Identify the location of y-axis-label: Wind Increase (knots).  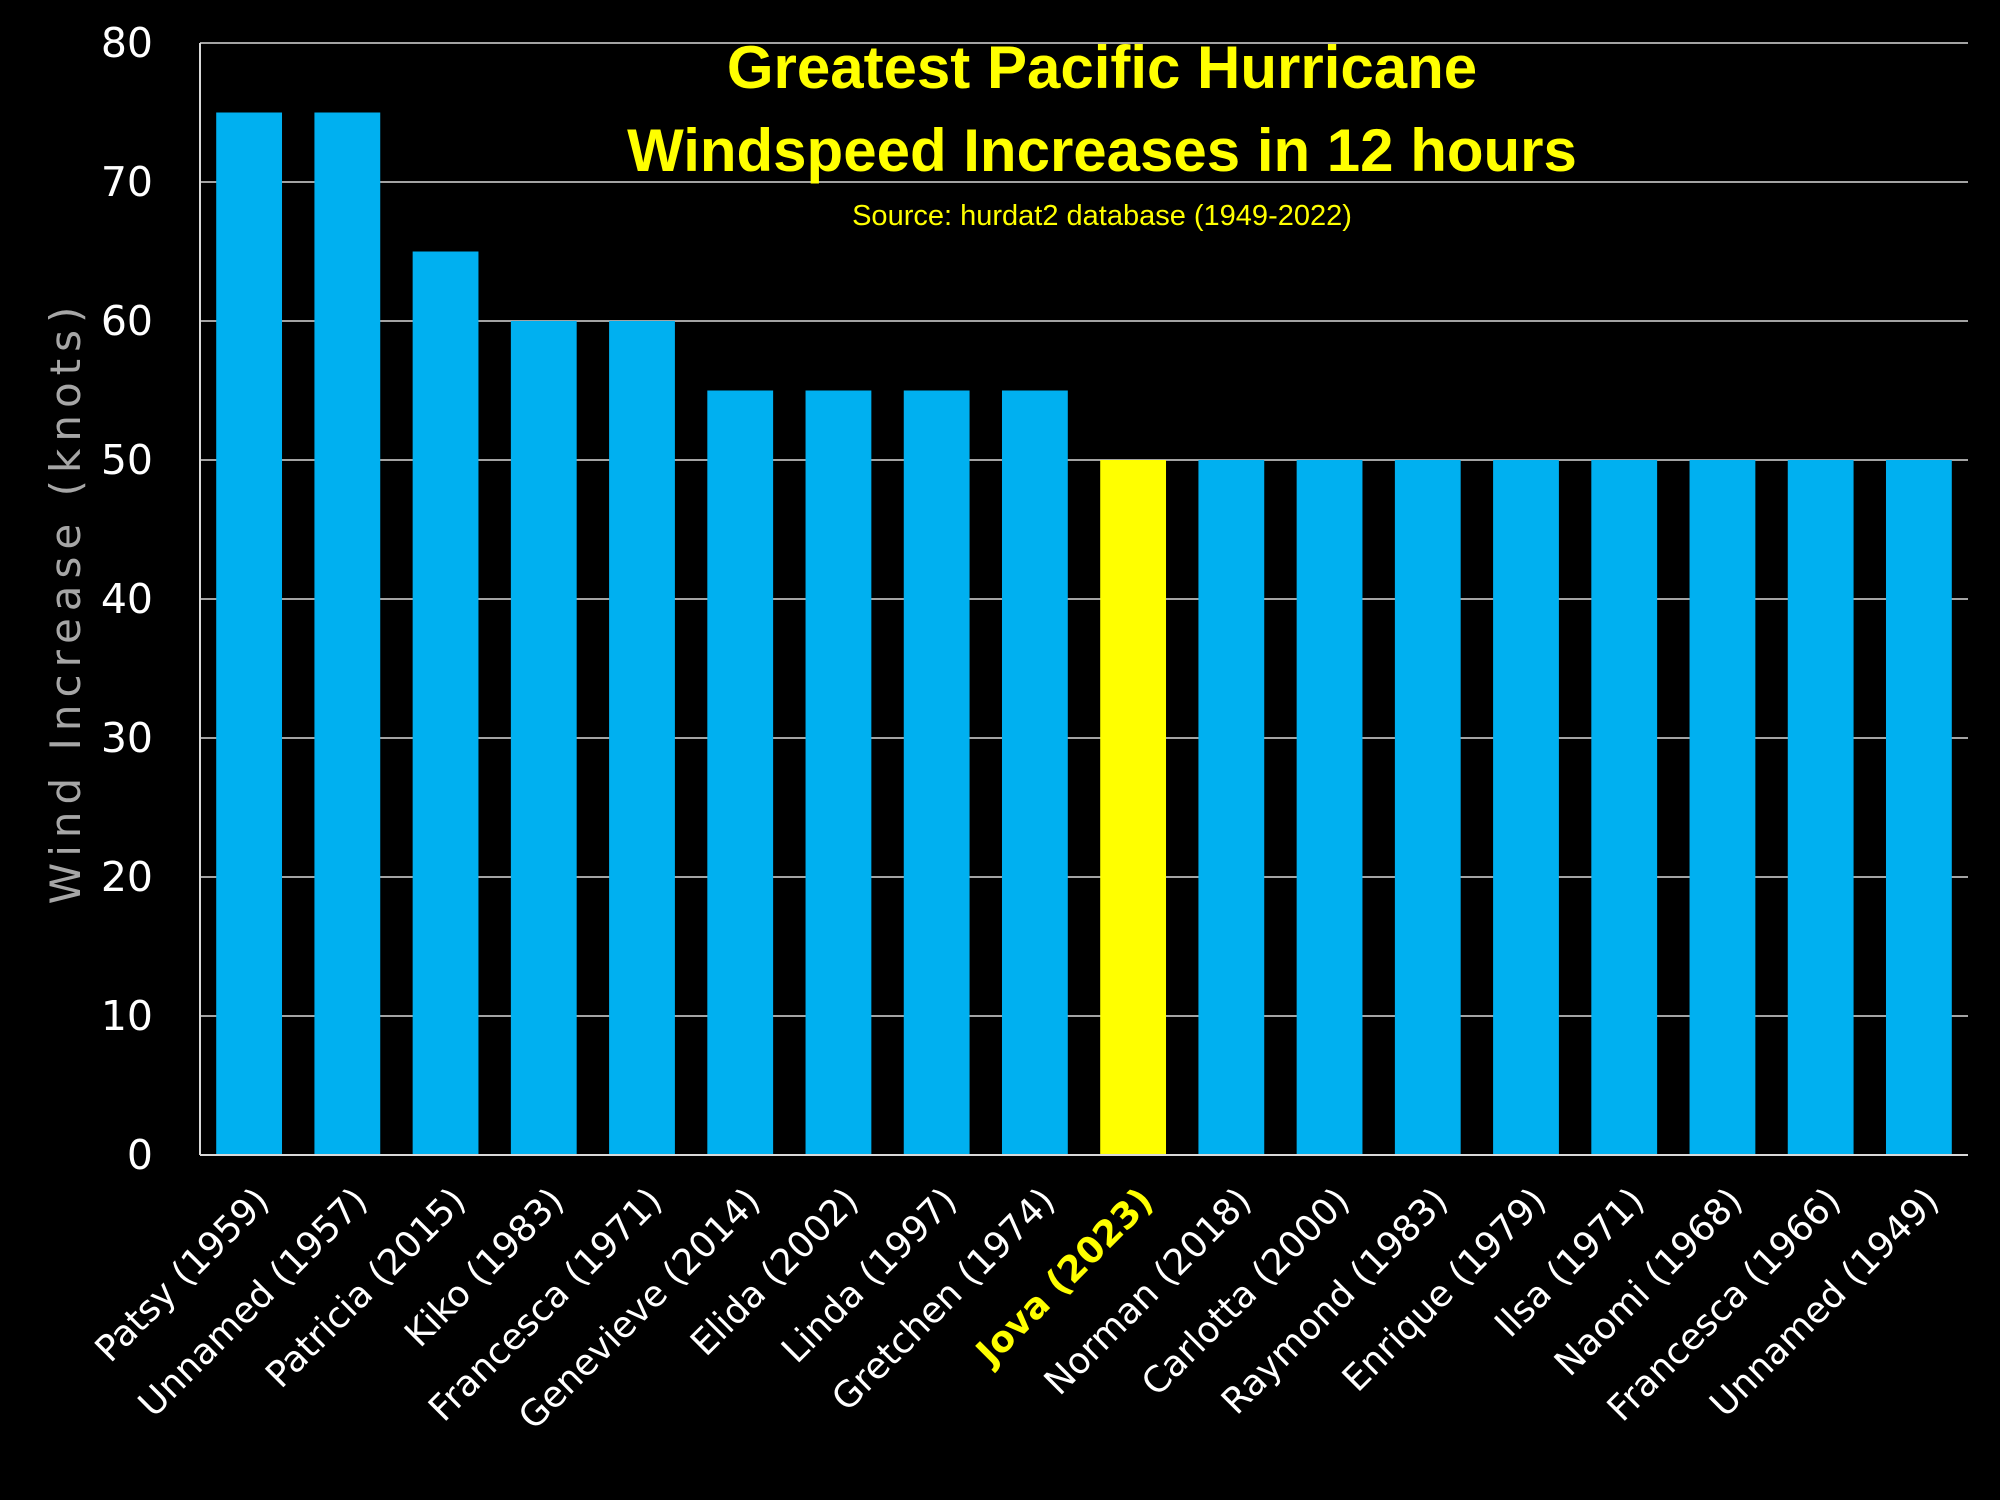
(65, 602).